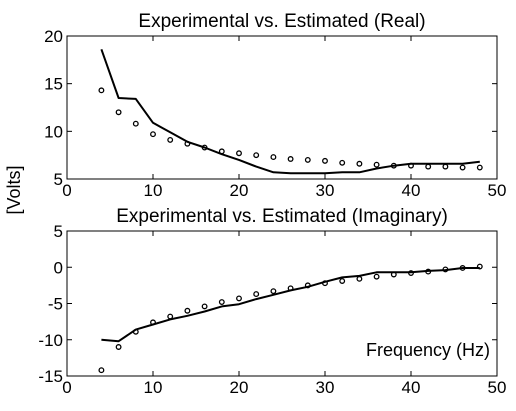  I want to click on y-axis-label: [Volts], so click(14, 189).